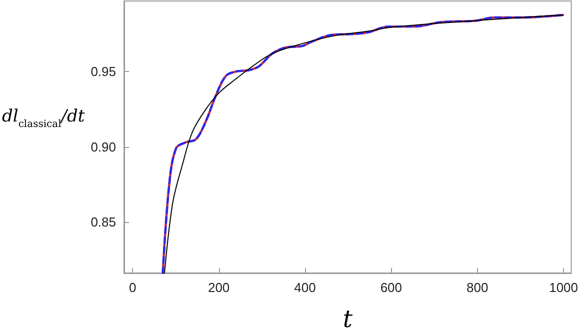  I want to click on y-tick-label: 0.90, so click(103, 146).